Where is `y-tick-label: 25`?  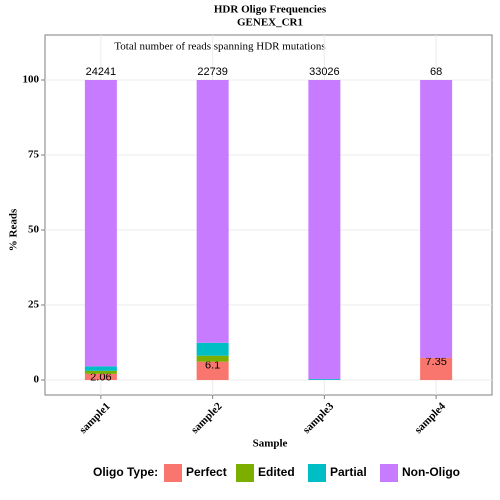
y-tick-label: 25 is located at coordinates (34, 305).